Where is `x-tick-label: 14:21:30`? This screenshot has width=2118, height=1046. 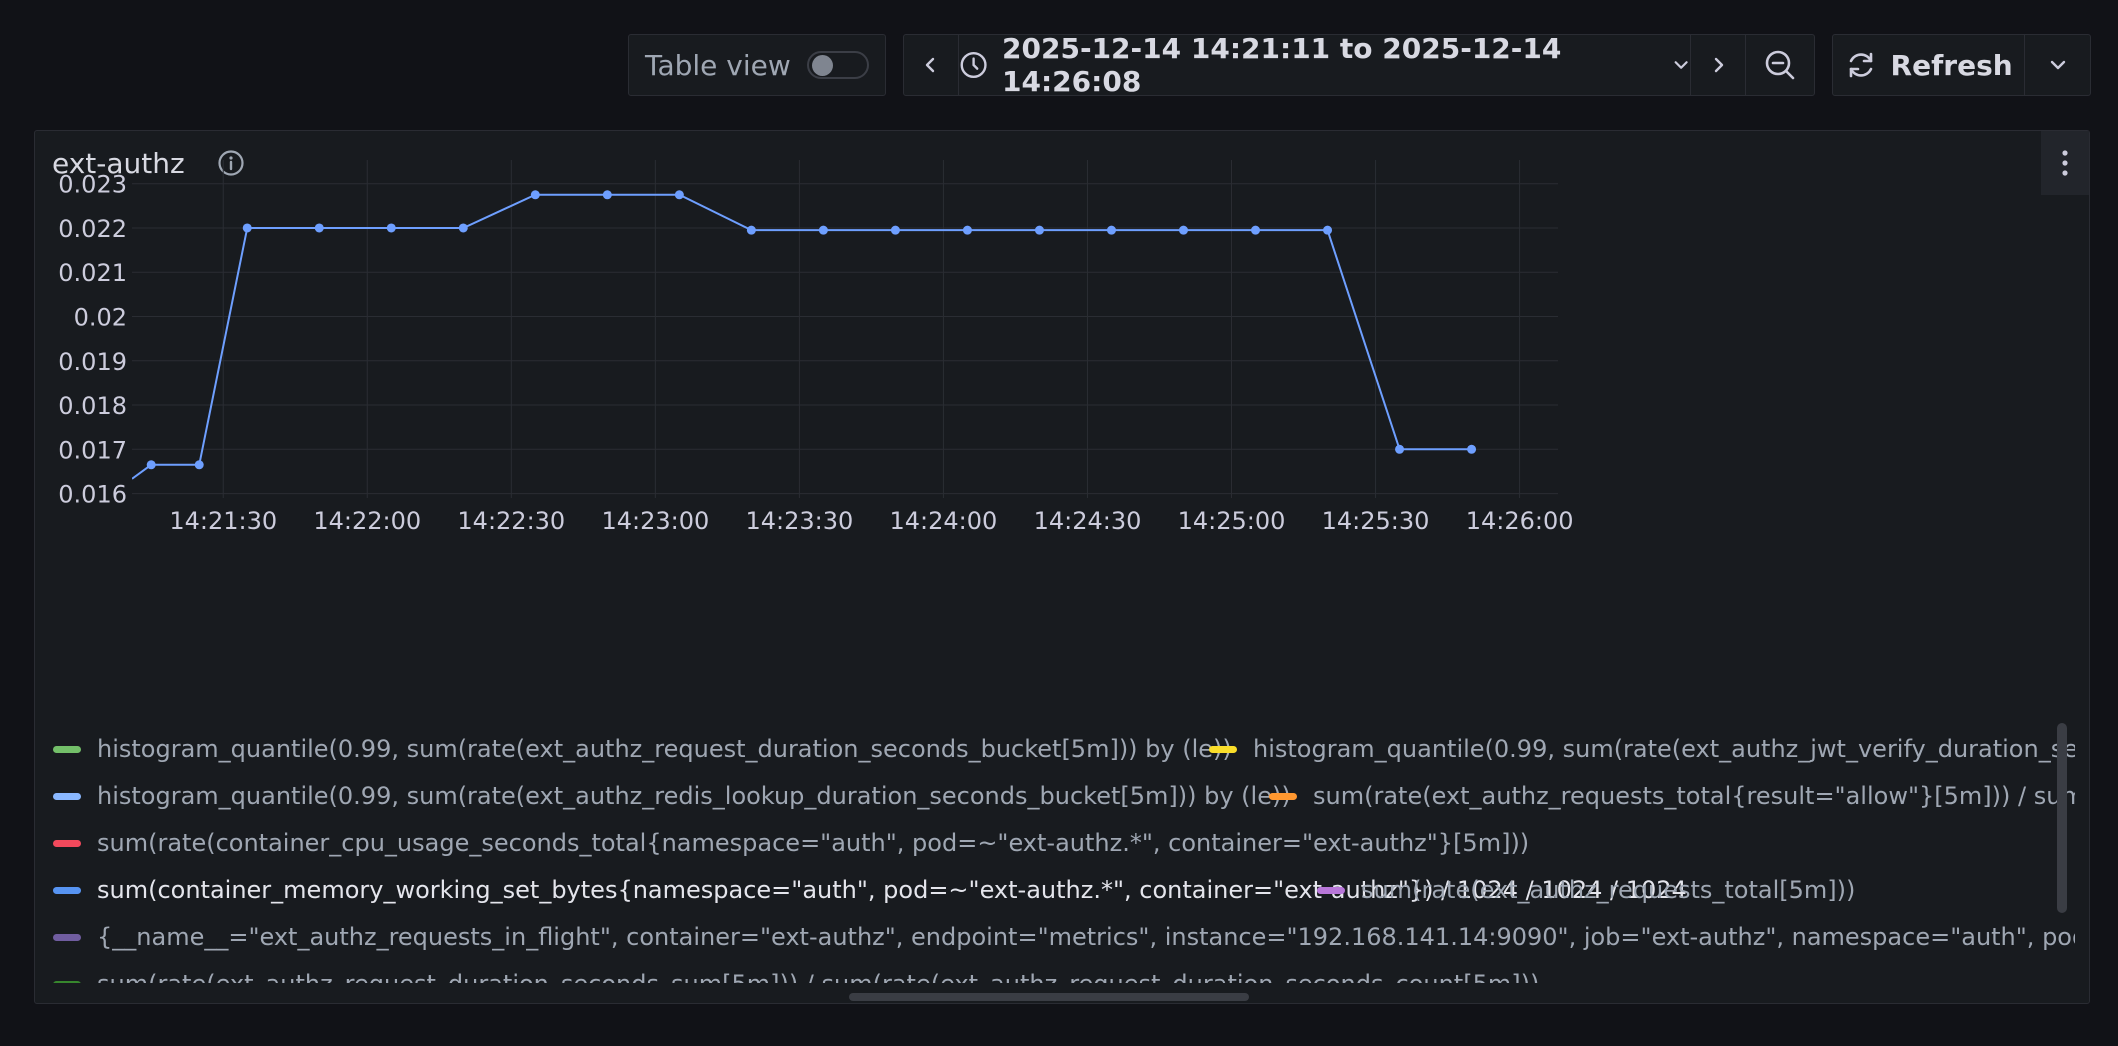 x-tick-label: 14:21:30 is located at coordinates (223, 521).